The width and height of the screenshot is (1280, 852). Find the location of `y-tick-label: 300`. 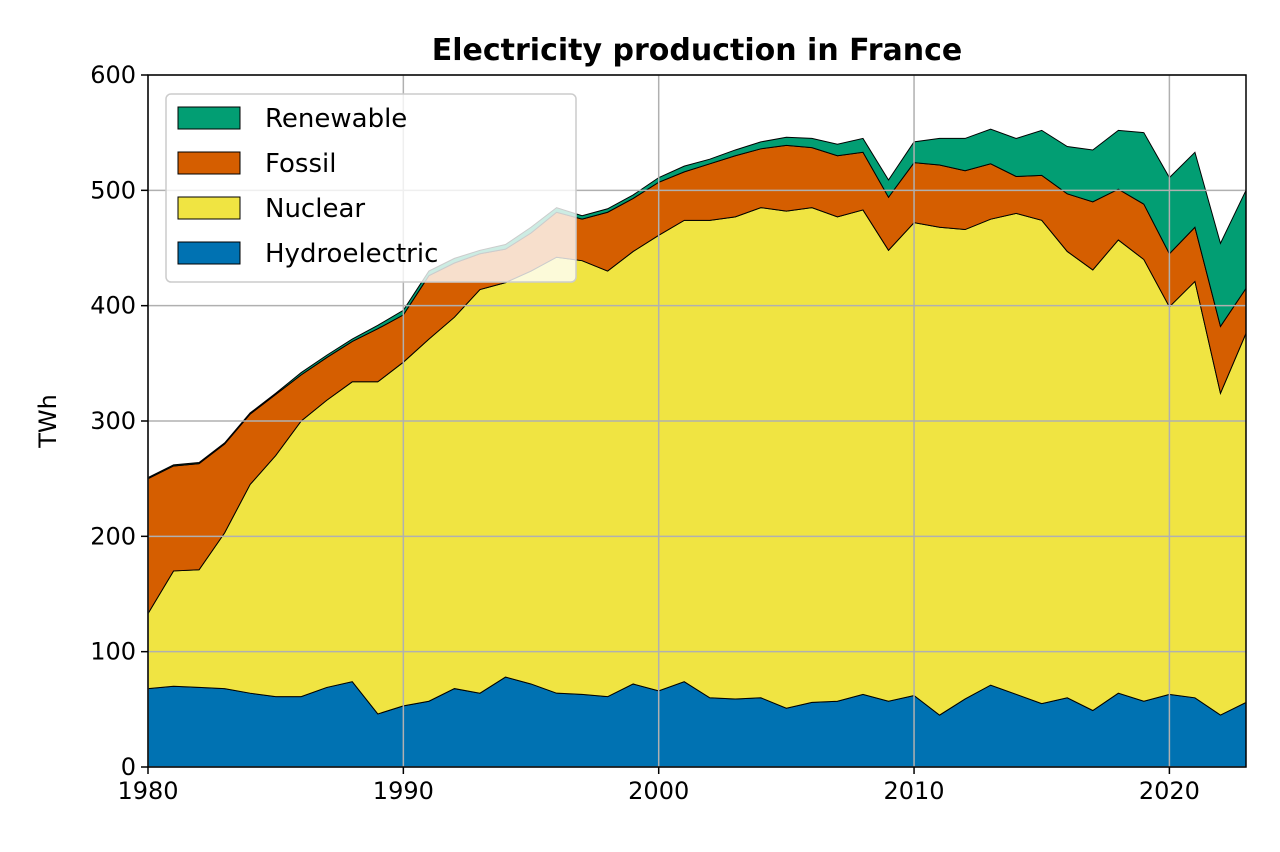

y-tick-label: 300 is located at coordinates (113, 421).